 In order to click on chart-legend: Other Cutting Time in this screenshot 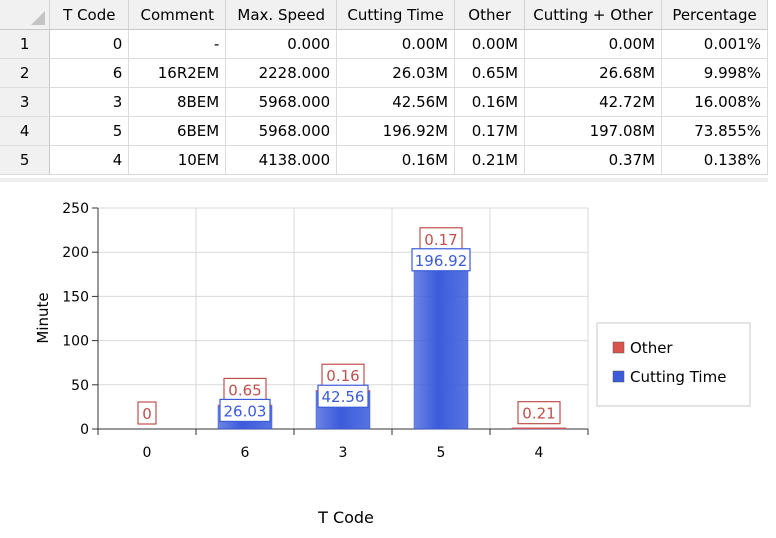, I will do `click(673, 364)`.